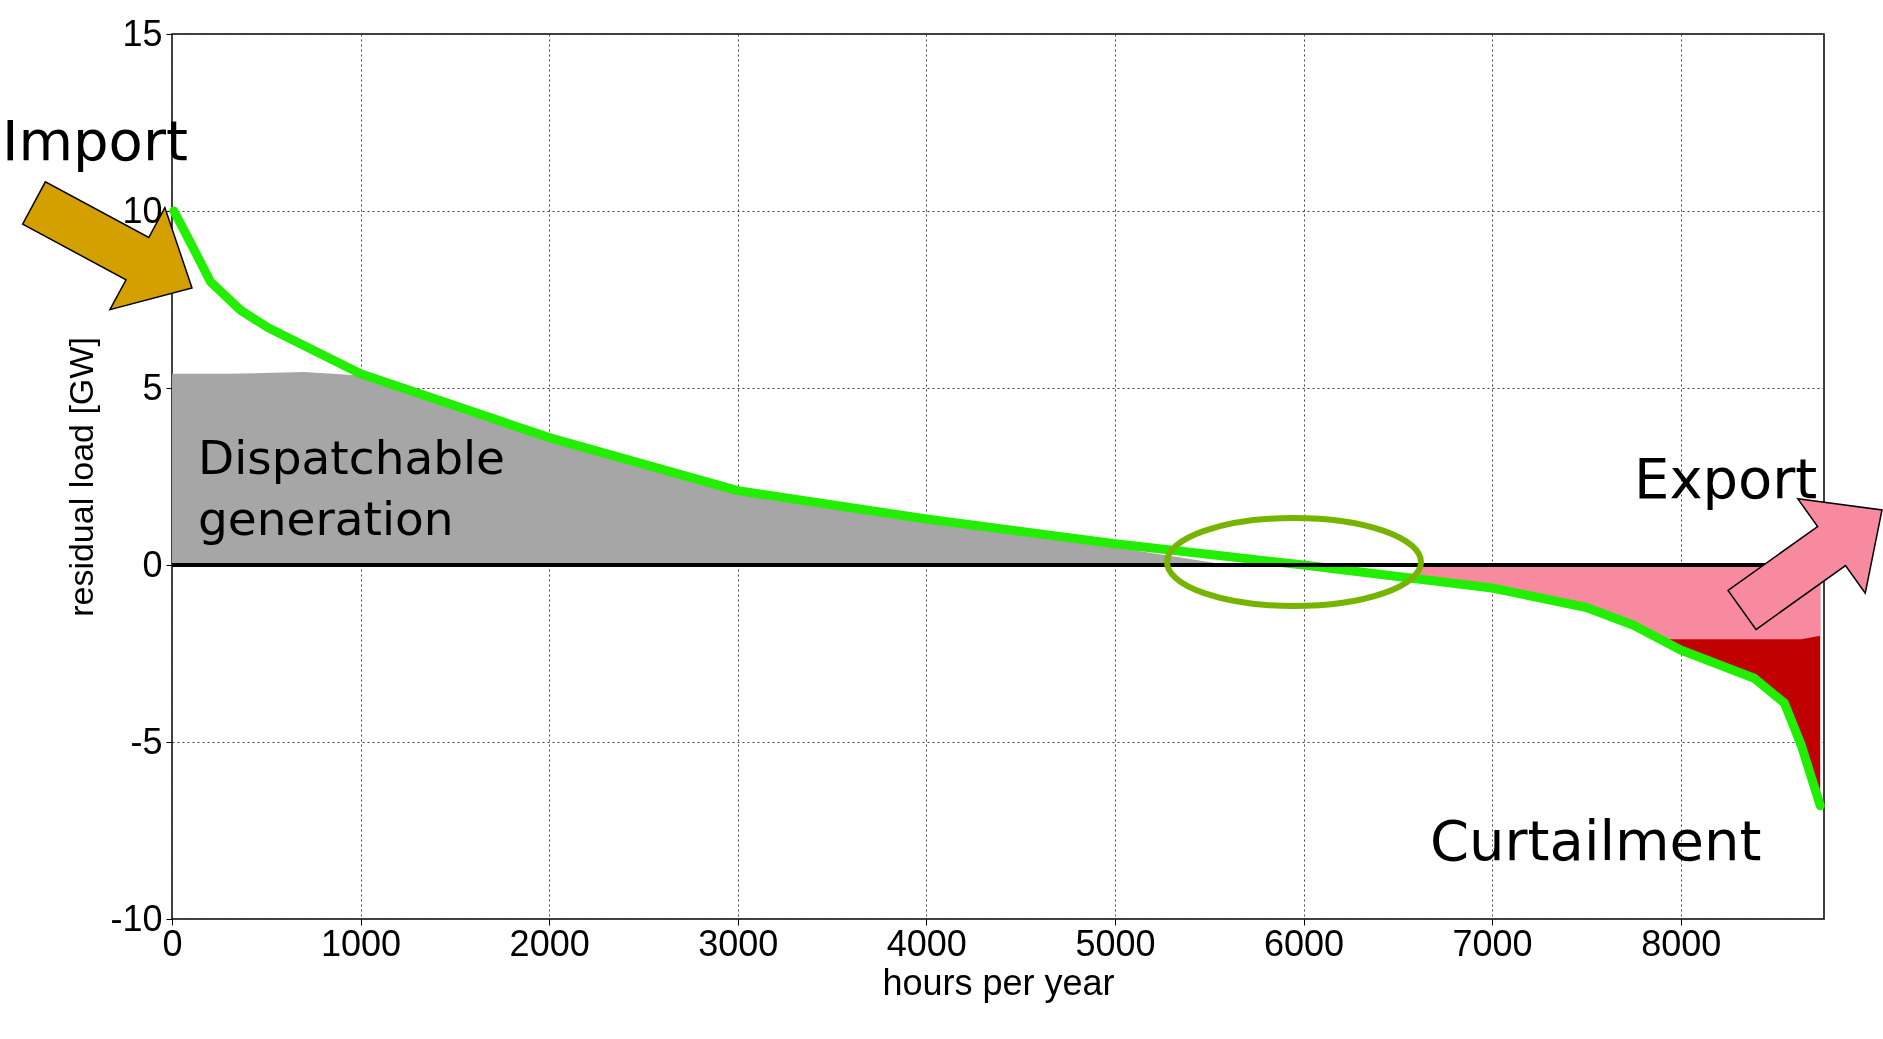 This screenshot has width=1883, height=1039. Describe the element at coordinates (146, 741) in the screenshot. I see `y-tick-label: -5` at that location.